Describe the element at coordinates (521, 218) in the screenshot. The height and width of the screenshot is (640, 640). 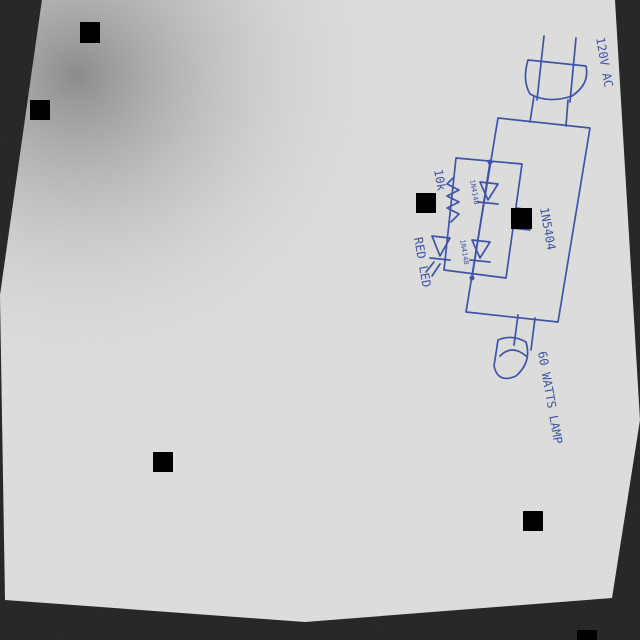
I see `redaction-square-right` at that location.